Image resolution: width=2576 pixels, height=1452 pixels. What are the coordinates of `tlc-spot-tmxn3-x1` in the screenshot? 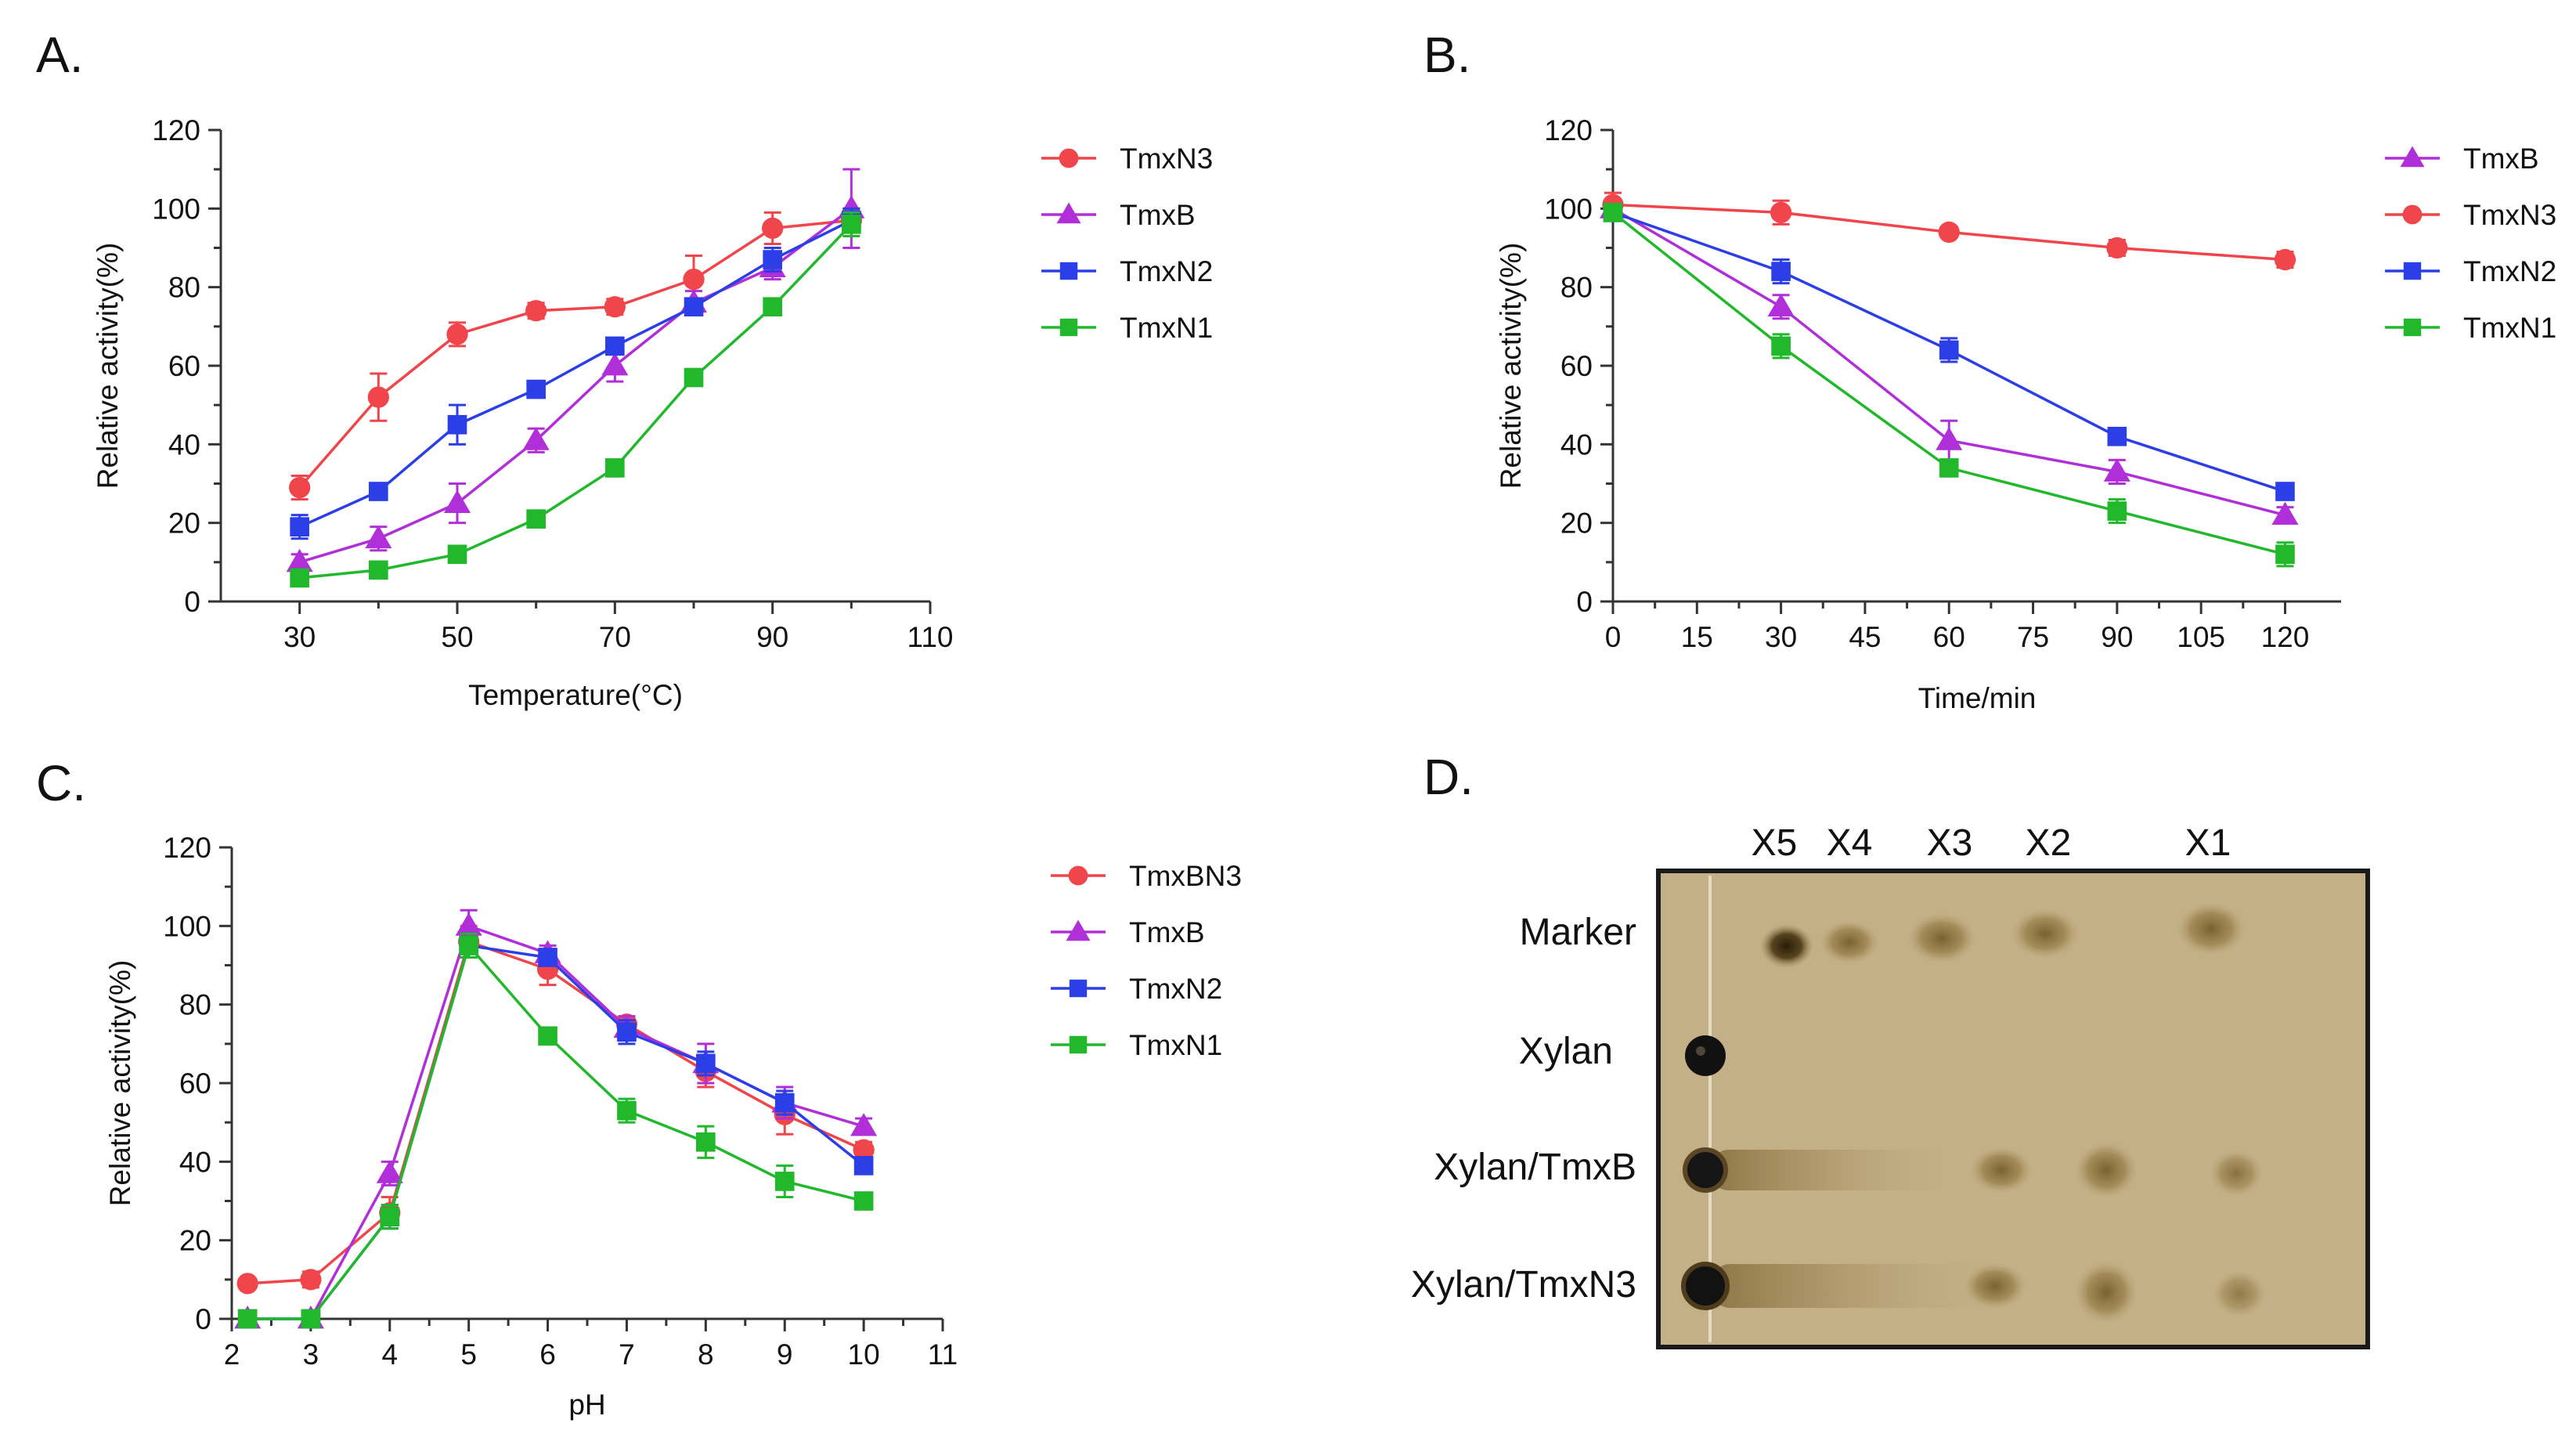 It's located at (2239, 1294).